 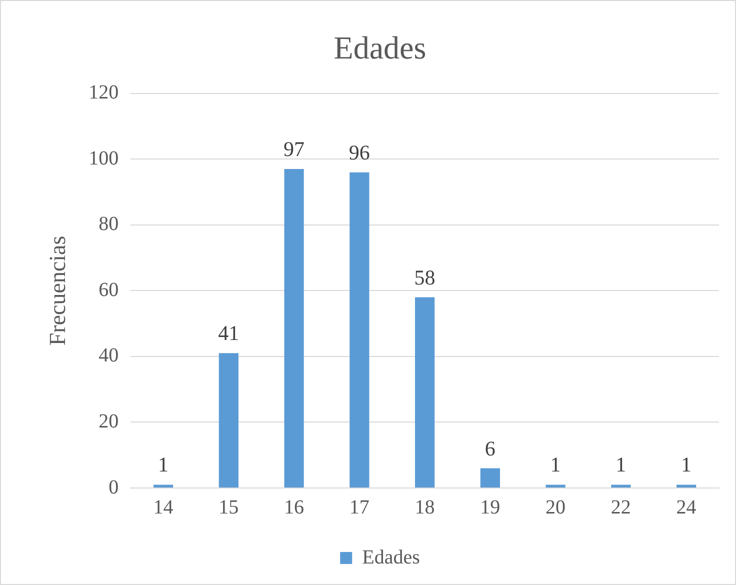 I want to click on y-tick-label: 0, so click(x=113, y=487).